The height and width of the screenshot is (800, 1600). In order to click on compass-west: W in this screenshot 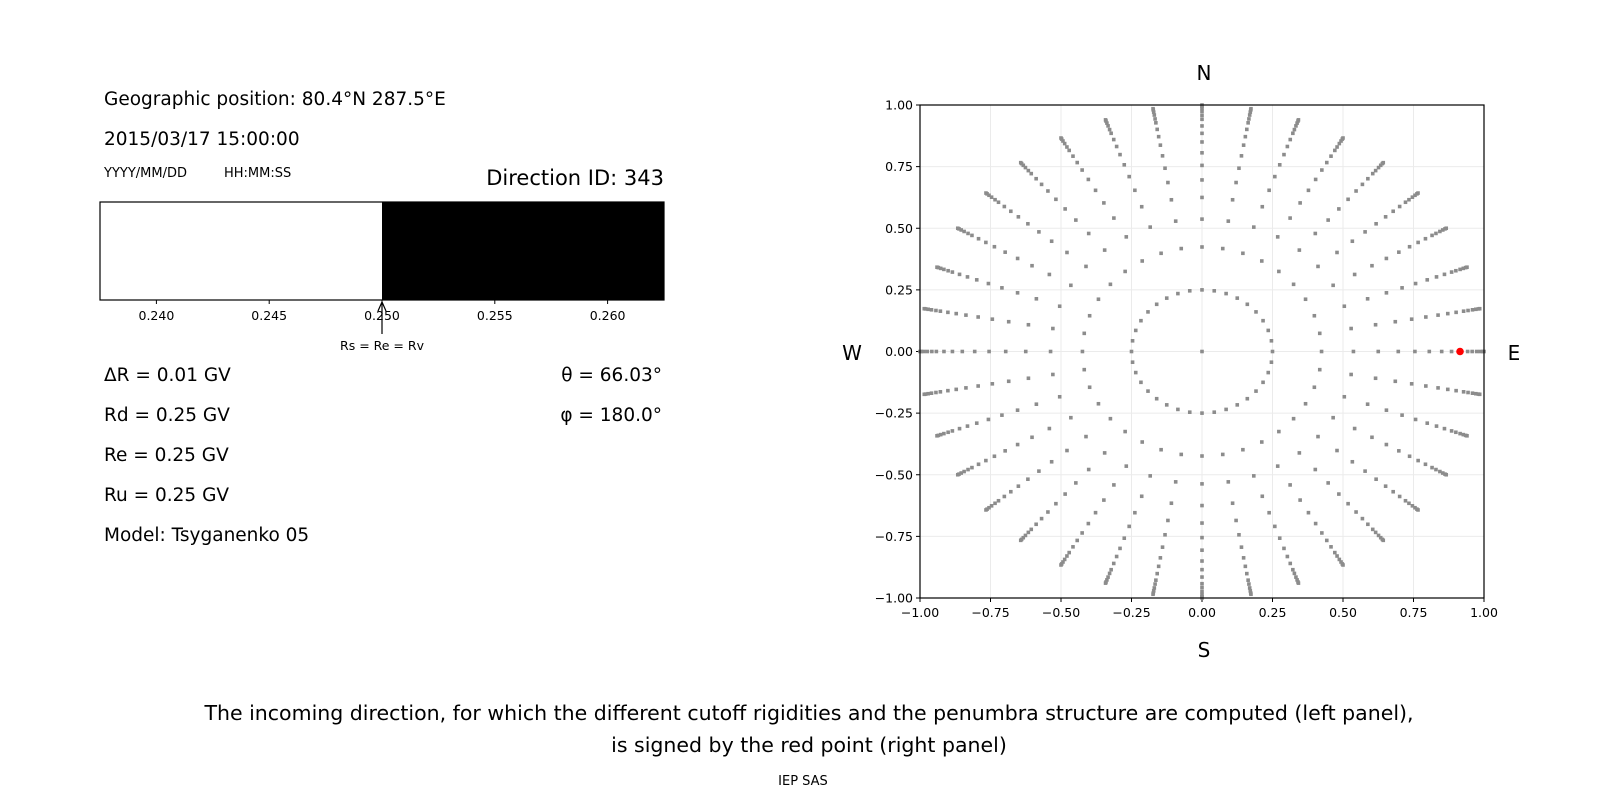, I will do `click(852, 353)`.